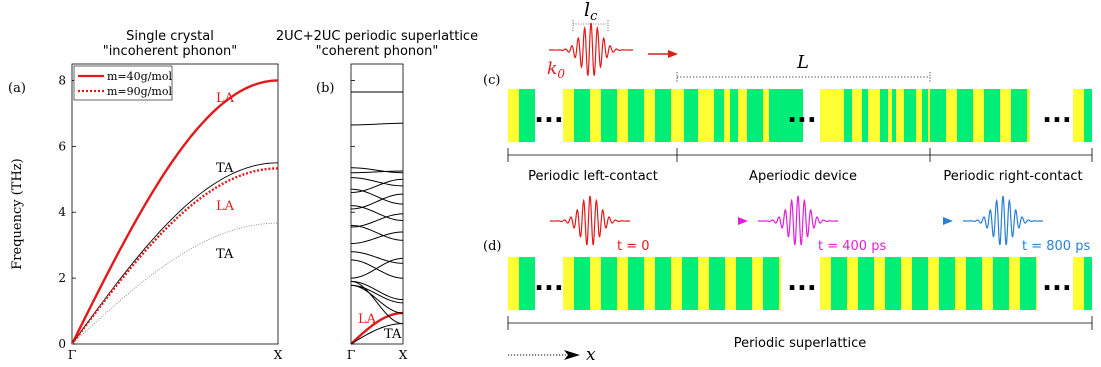 Image resolution: width=1101 pixels, height=367 pixels. Describe the element at coordinates (491, 80) in the screenshot. I see `panel-c-label: (c)` at that location.